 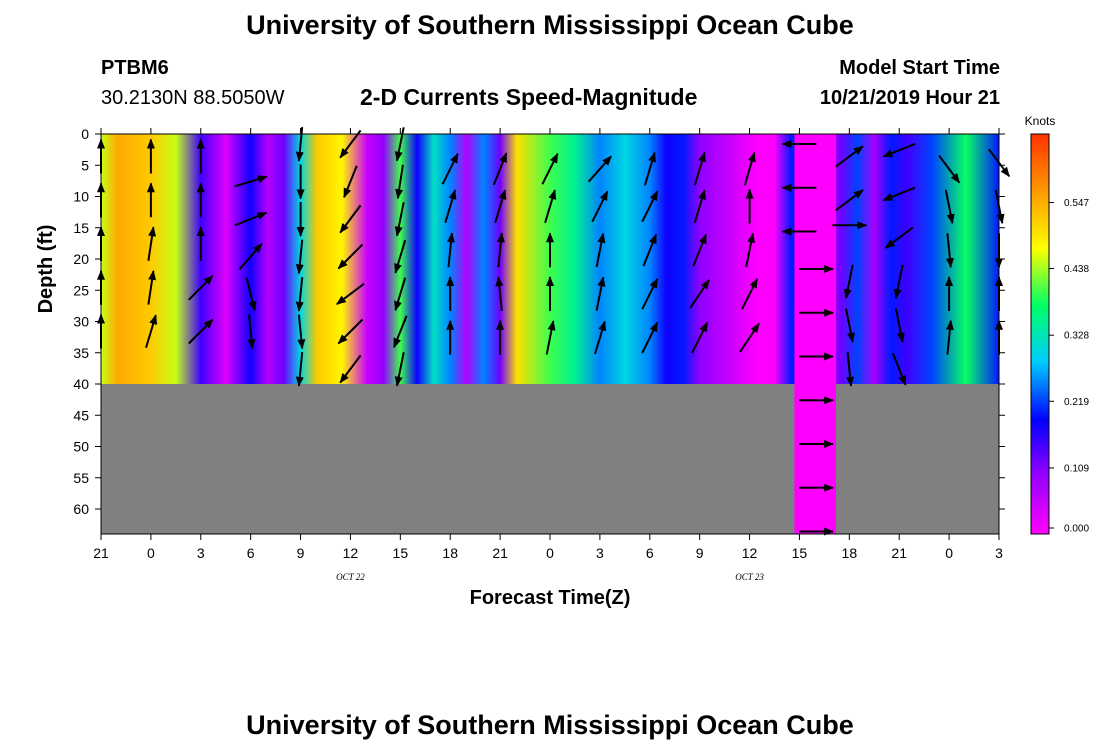 What do you see at coordinates (1076, 402) in the screenshot?
I see `colorbar-tick-label: 0.219` at bounding box center [1076, 402].